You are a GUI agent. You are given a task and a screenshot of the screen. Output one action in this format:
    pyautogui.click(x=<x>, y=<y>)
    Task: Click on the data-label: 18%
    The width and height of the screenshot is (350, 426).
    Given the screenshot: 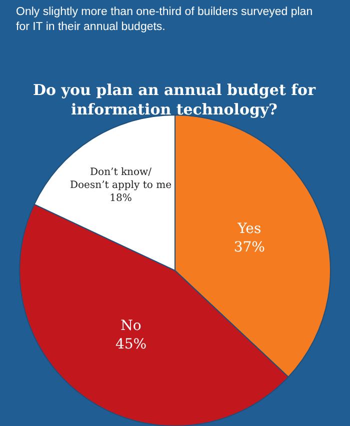 What is the action you would take?
    pyautogui.click(x=121, y=198)
    